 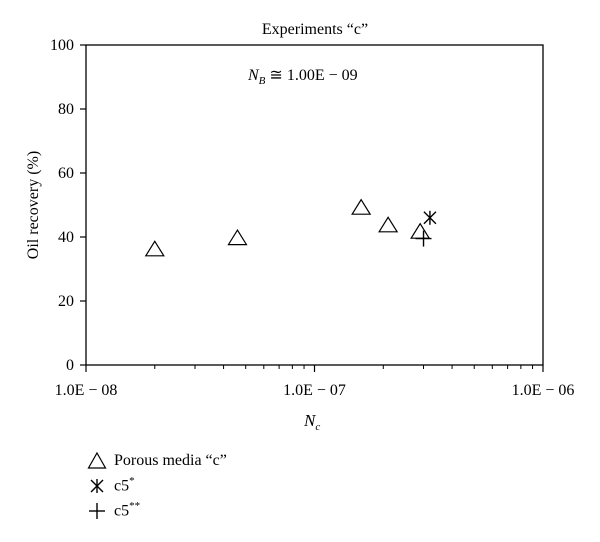 What do you see at coordinates (423, 238) in the screenshot?
I see `plus-marker` at bounding box center [423, 238].